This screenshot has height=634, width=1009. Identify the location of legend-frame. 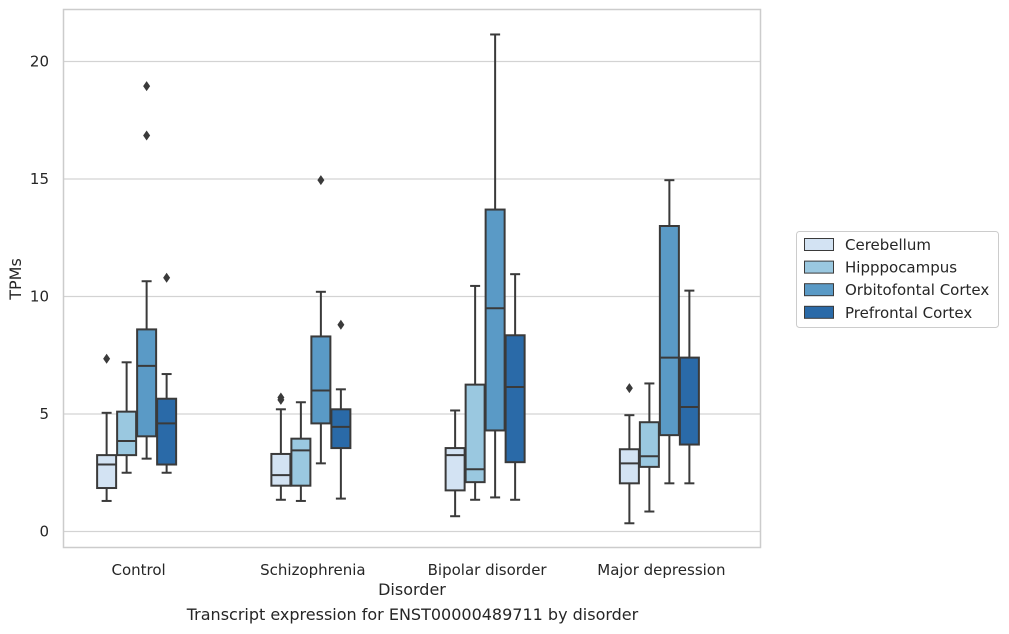
(897, 279).